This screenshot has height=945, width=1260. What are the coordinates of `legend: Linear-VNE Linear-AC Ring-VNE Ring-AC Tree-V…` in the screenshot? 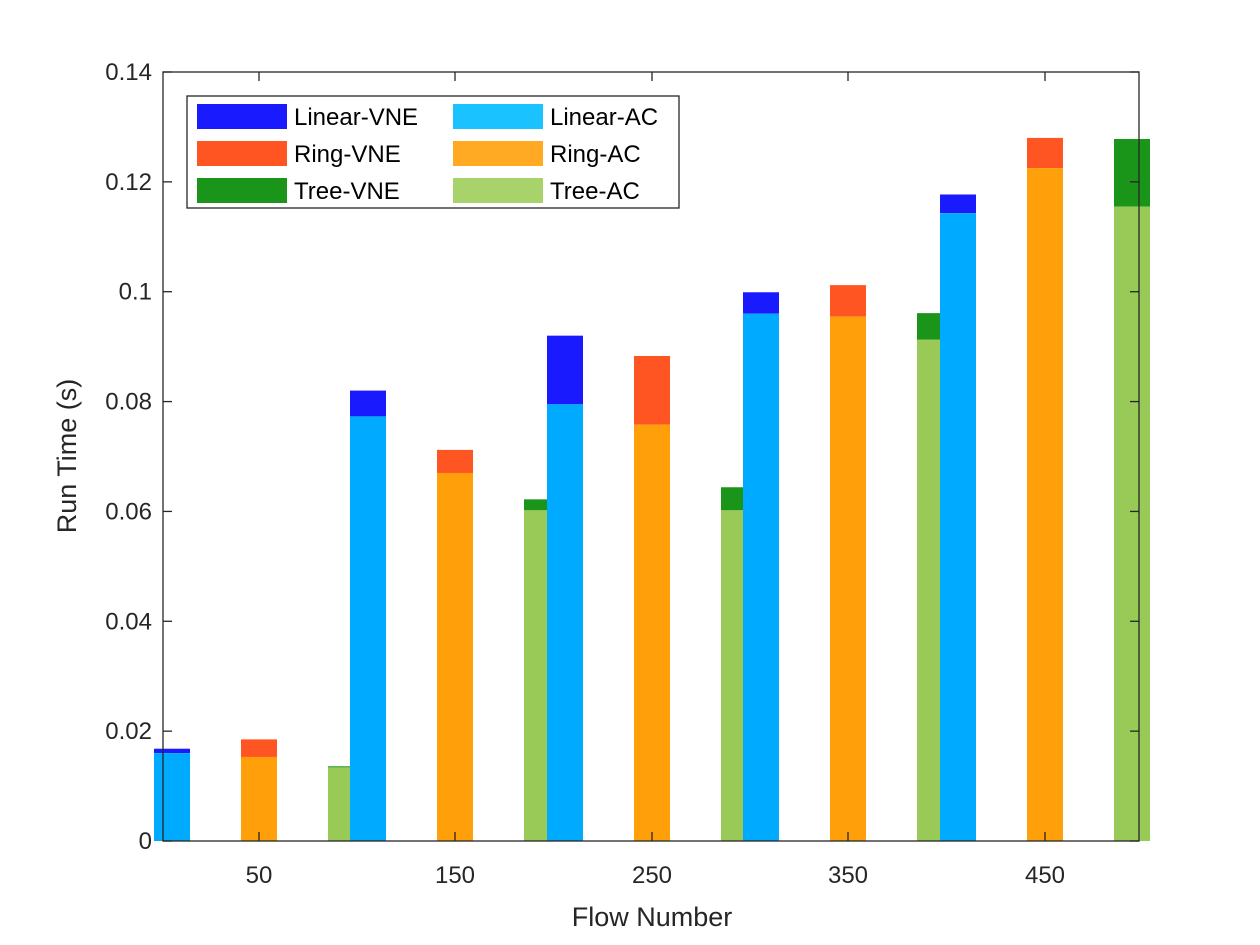 It's located at (433, 152).